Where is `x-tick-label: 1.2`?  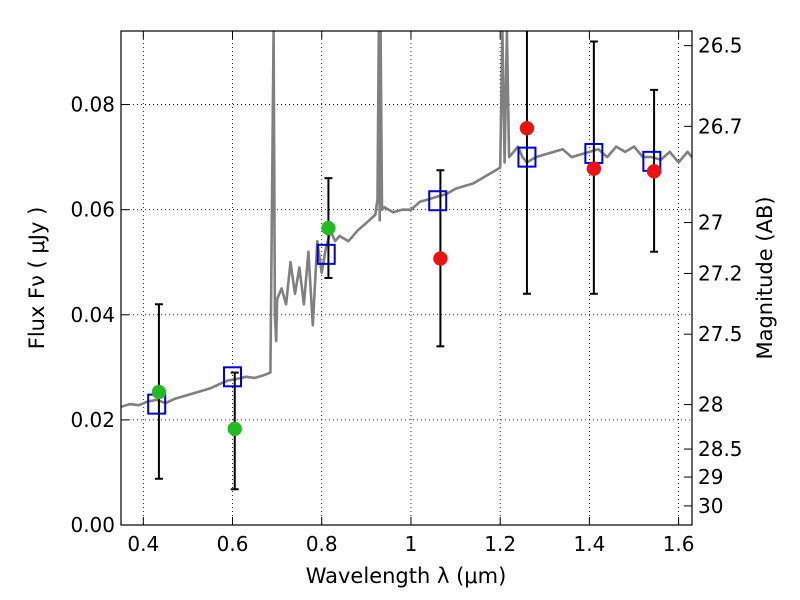
x-tick-label: 1.2 is located at coordinates (500, 544).